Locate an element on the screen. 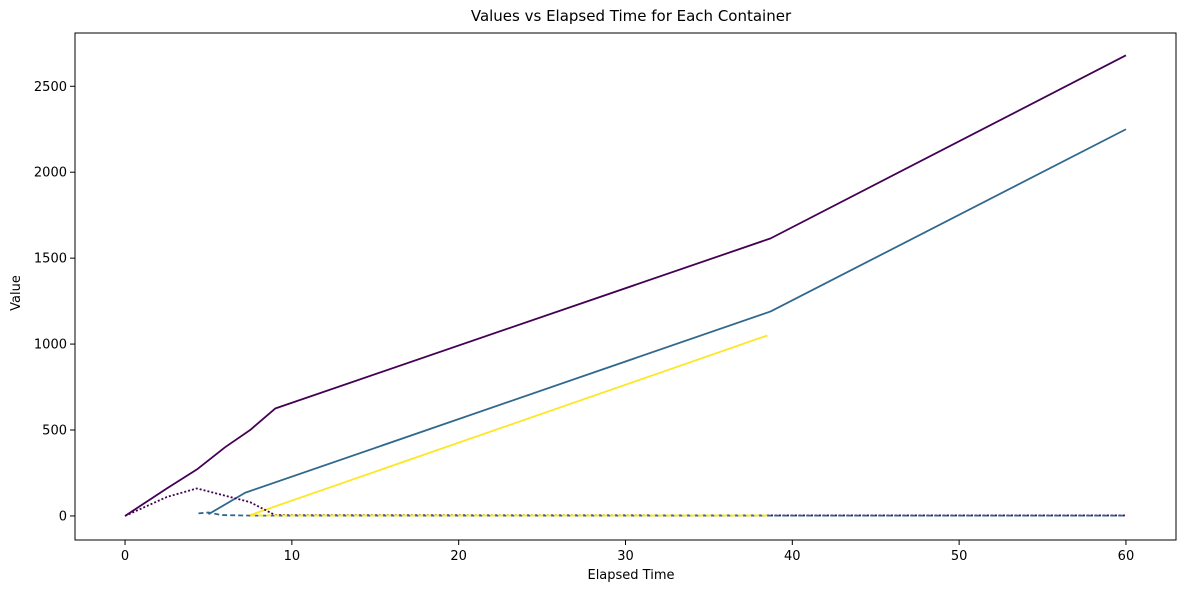 This screenshot has width=1189, height=590. x-axis-label: Elapsed Time is located at coordinates (630, 575).